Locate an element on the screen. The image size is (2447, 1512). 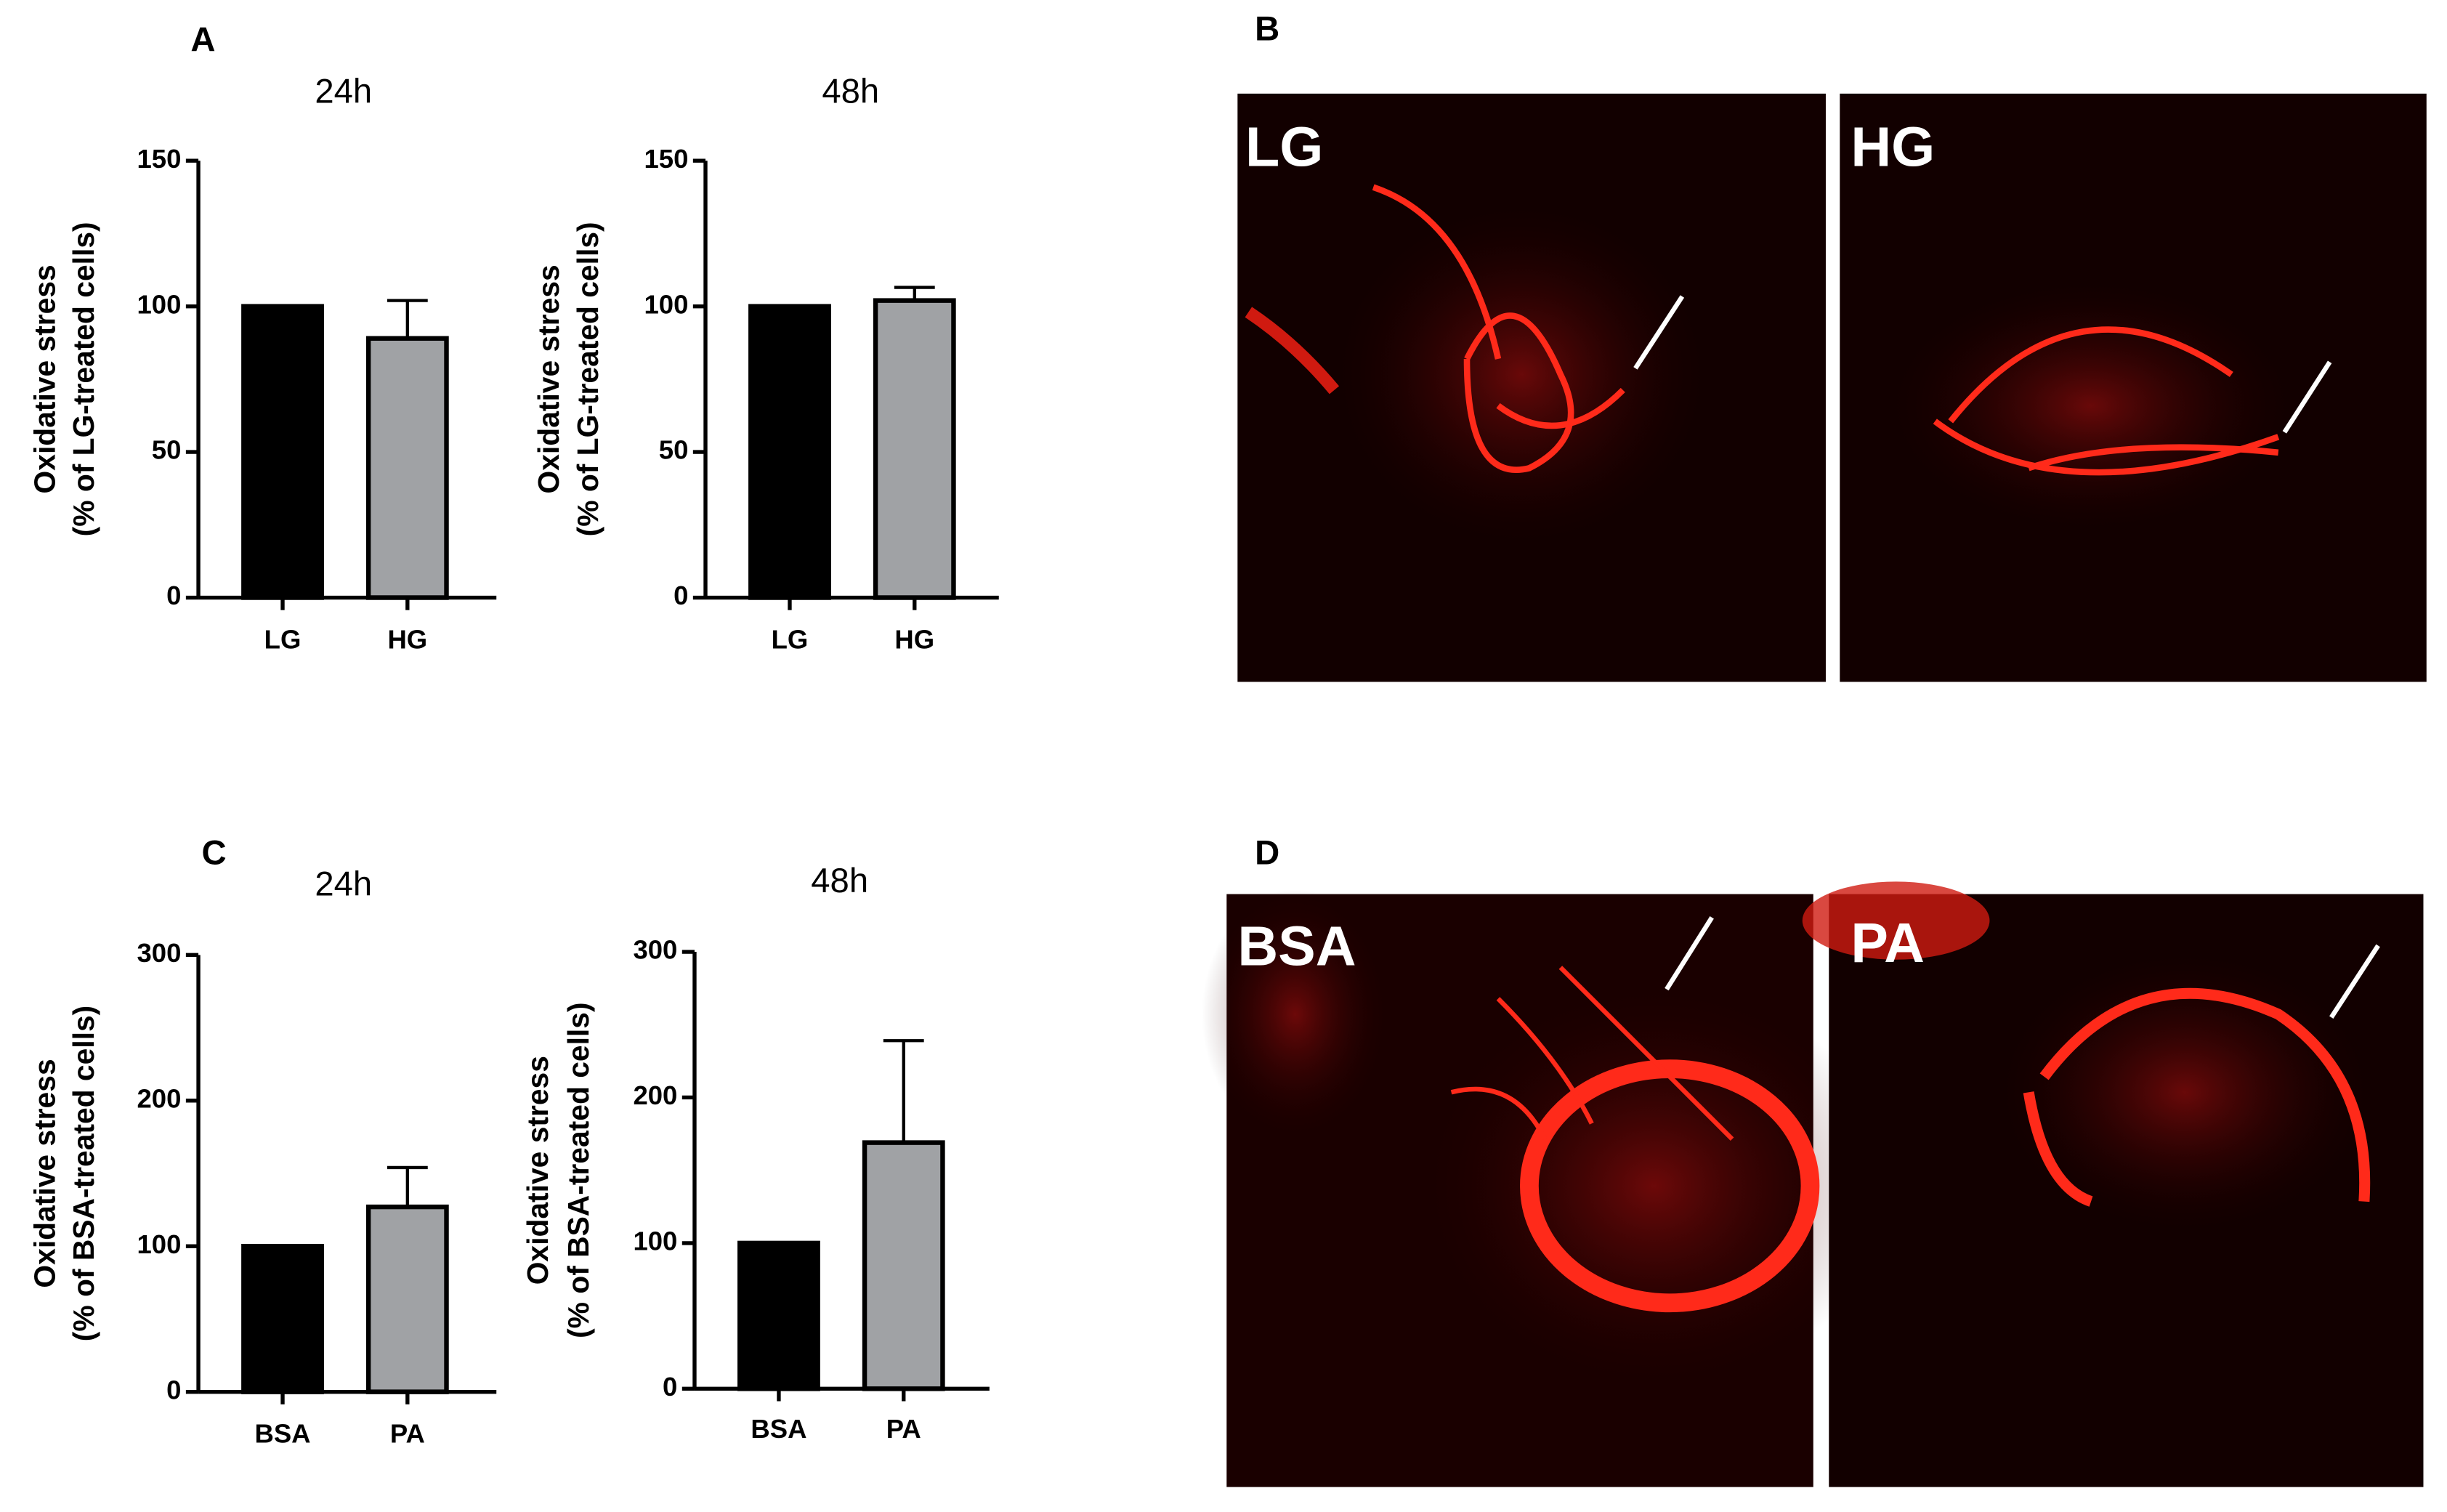
panel-label: D is located at coordinates (1267, 852).